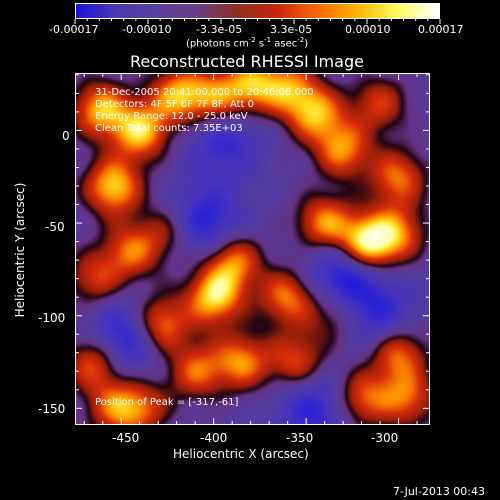 The height and width of the screenshot is (500, 500). I want to click on y-axis-label: Heliocentric Y (arcsec), so click(20, 250).